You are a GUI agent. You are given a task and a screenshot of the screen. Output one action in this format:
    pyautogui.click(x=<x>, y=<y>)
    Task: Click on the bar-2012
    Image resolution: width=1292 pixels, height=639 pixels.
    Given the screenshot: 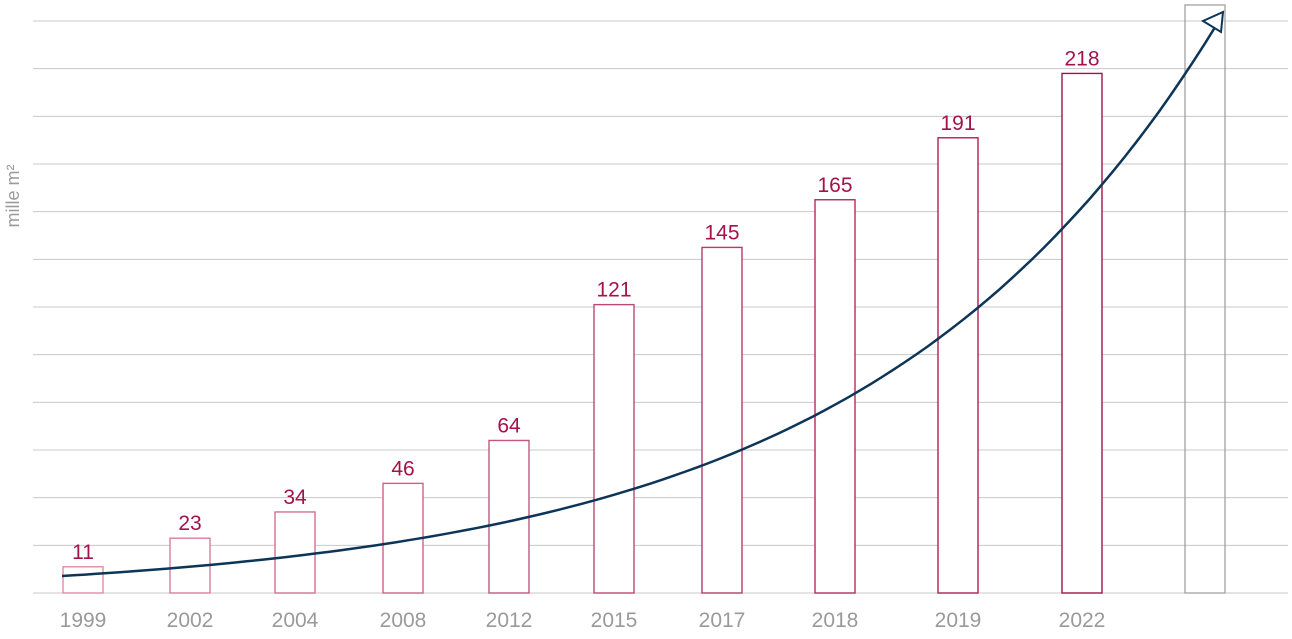 What is the action you would take?
    pyautogui.click(x=509, y=516)
    